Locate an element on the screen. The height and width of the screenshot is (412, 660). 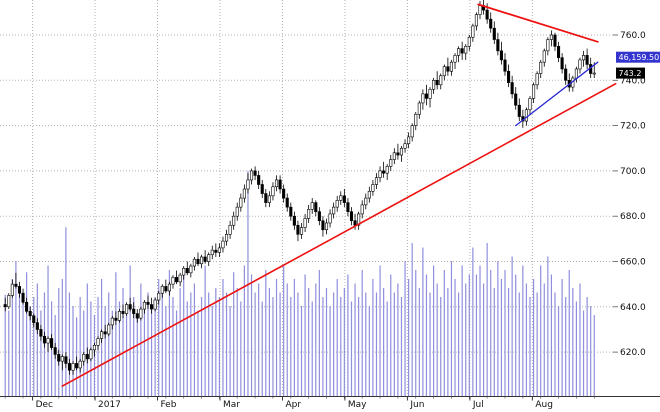
x-axis-month-label: Feb is located at coordinates (169, 405).